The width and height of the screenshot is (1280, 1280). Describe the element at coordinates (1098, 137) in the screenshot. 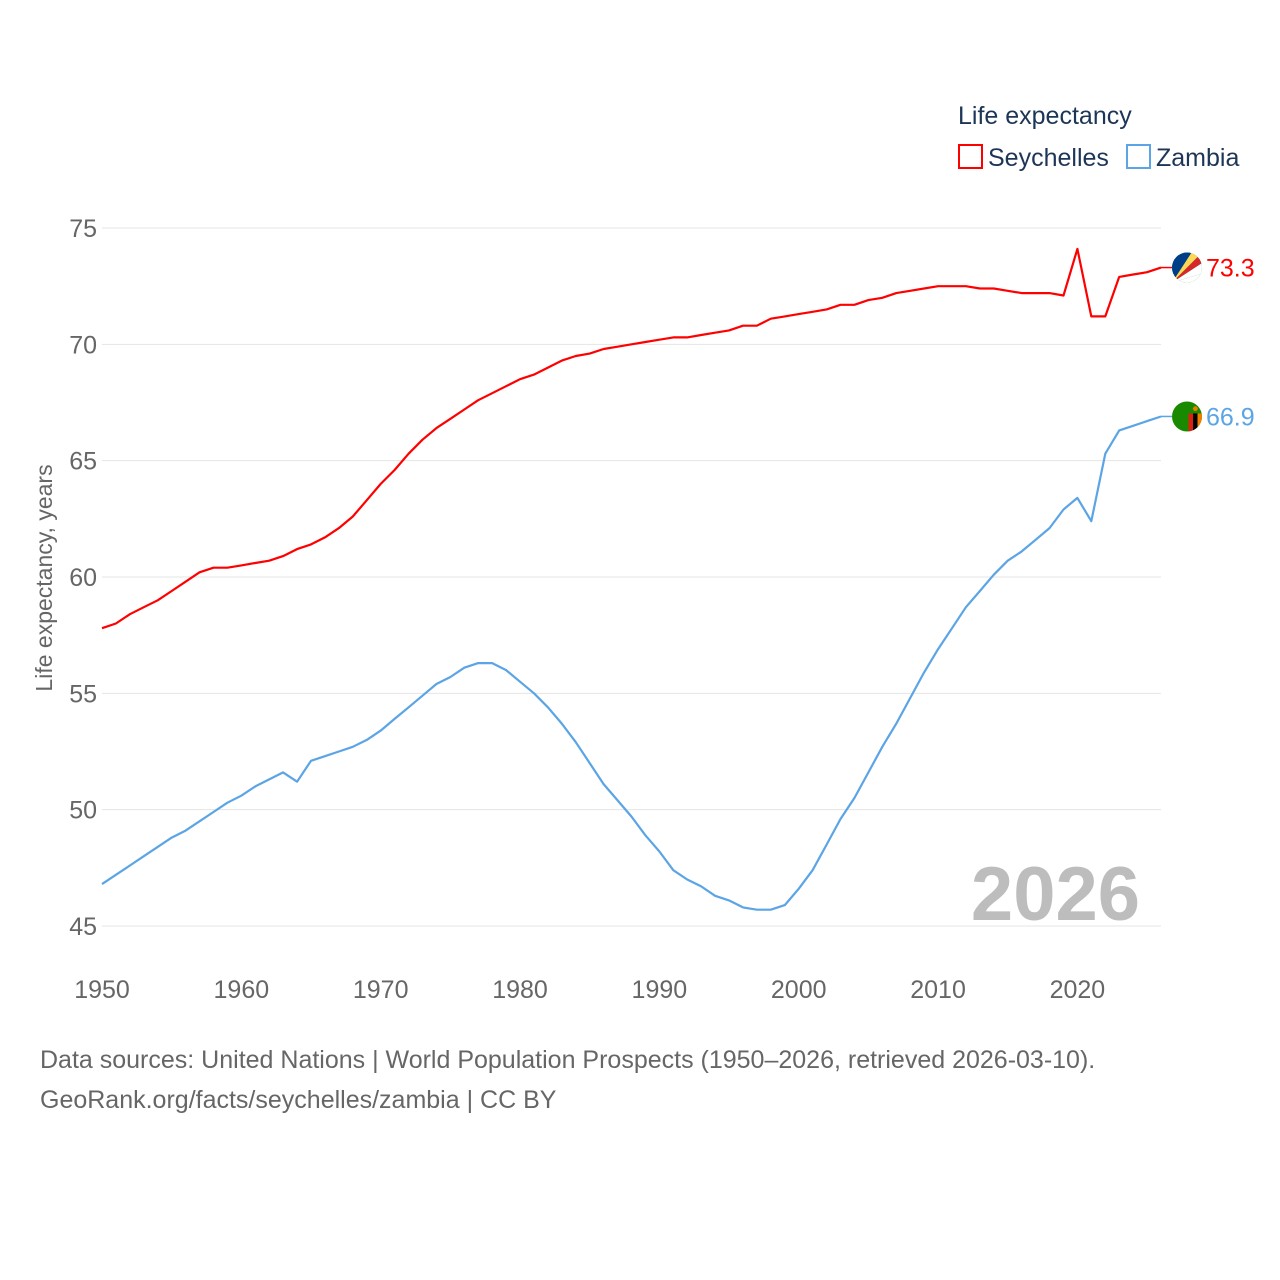

I see `legend: Life expectancy Seychelles Zambia` at that location.